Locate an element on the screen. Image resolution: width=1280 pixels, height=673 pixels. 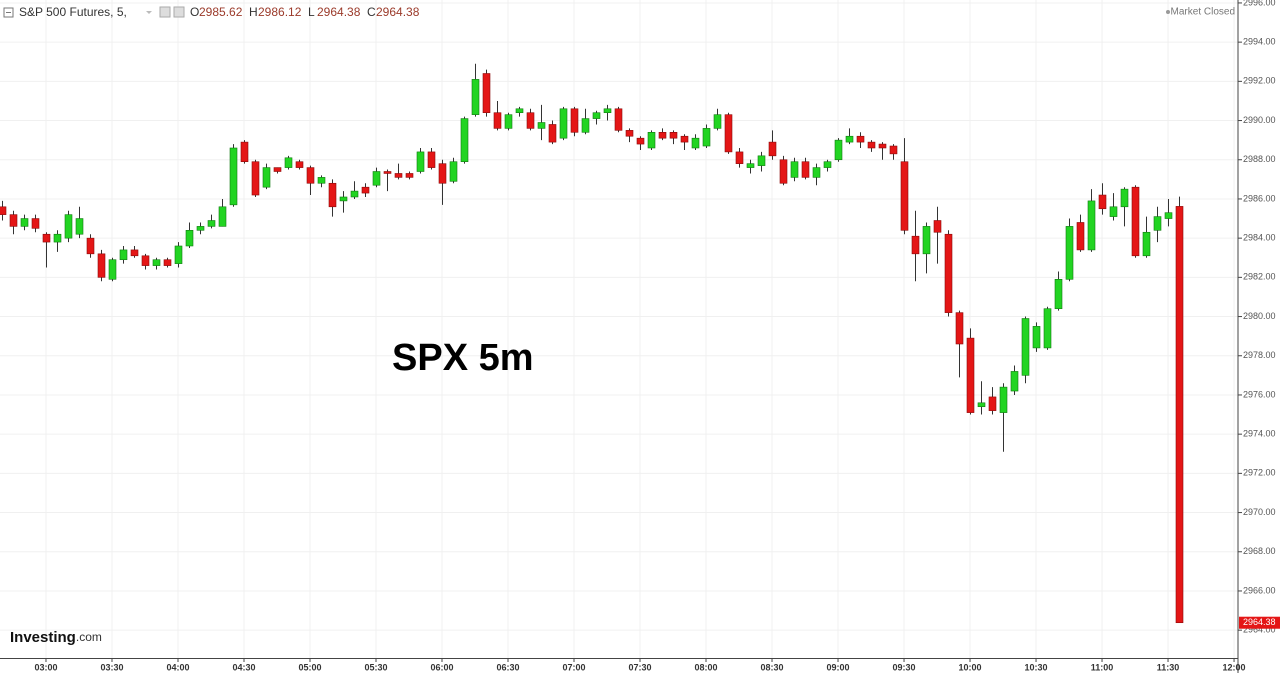
x-tick-label: 10:30 is located at coordinates (1036, 667).